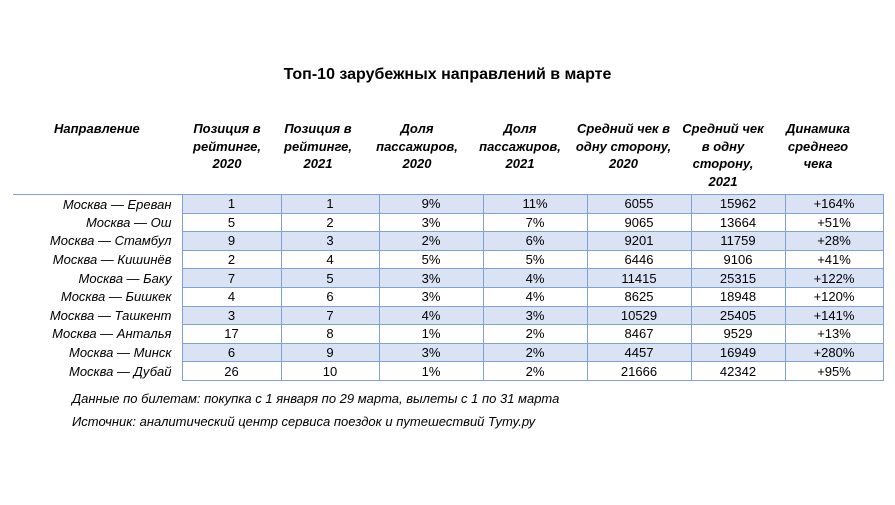 The image size is (895, 505). I want to click on table-row: Москва — Ереван 1 1 9% 11% 6055 15962 +164%, so click(448, 204).